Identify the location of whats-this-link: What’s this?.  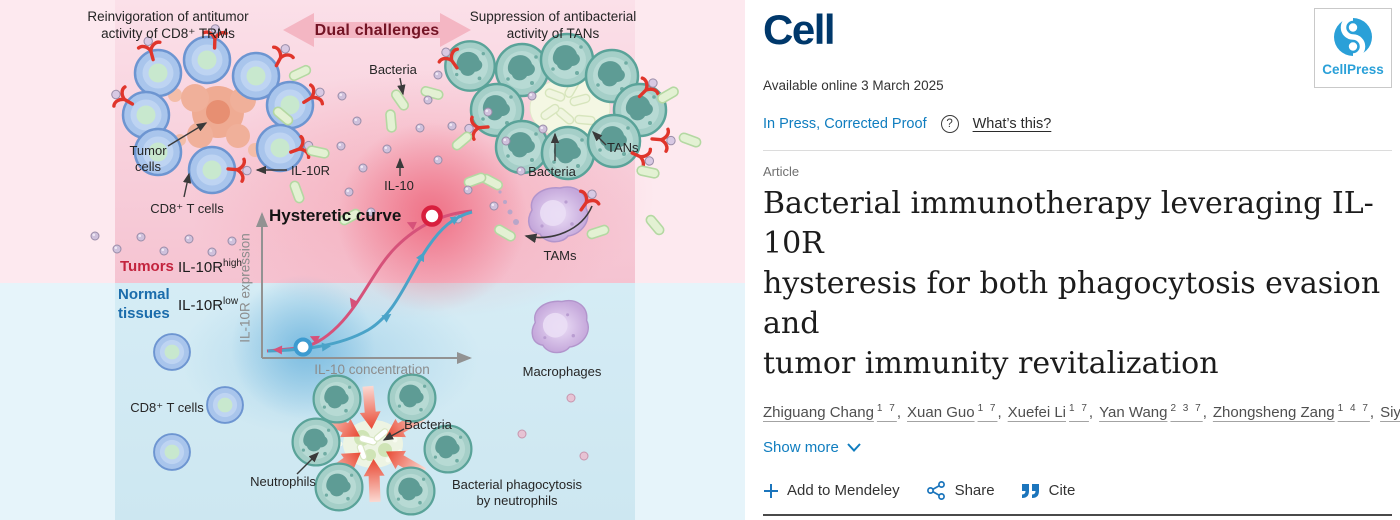
(1012, 124).